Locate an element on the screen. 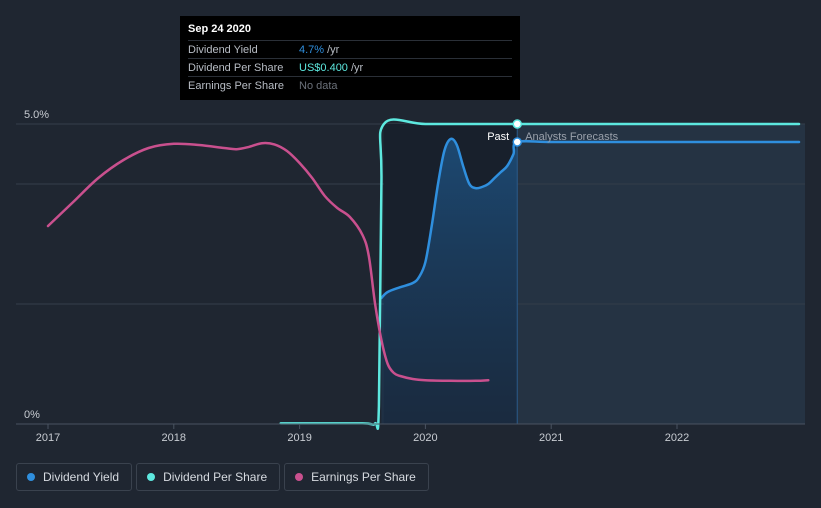  tooltip-row-earnings-per-share: Earnings Per Share No data is located at coordinates (350, 85).